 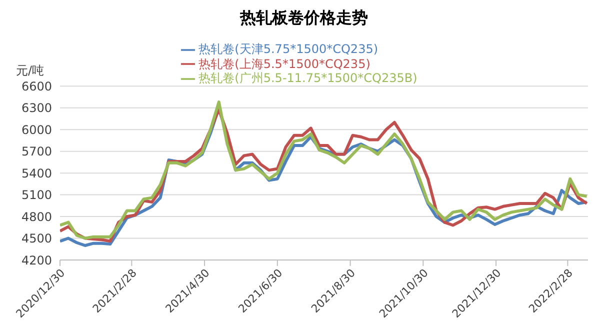 I want to click on y-tick-label: 5100, so click(x=36, y=195).